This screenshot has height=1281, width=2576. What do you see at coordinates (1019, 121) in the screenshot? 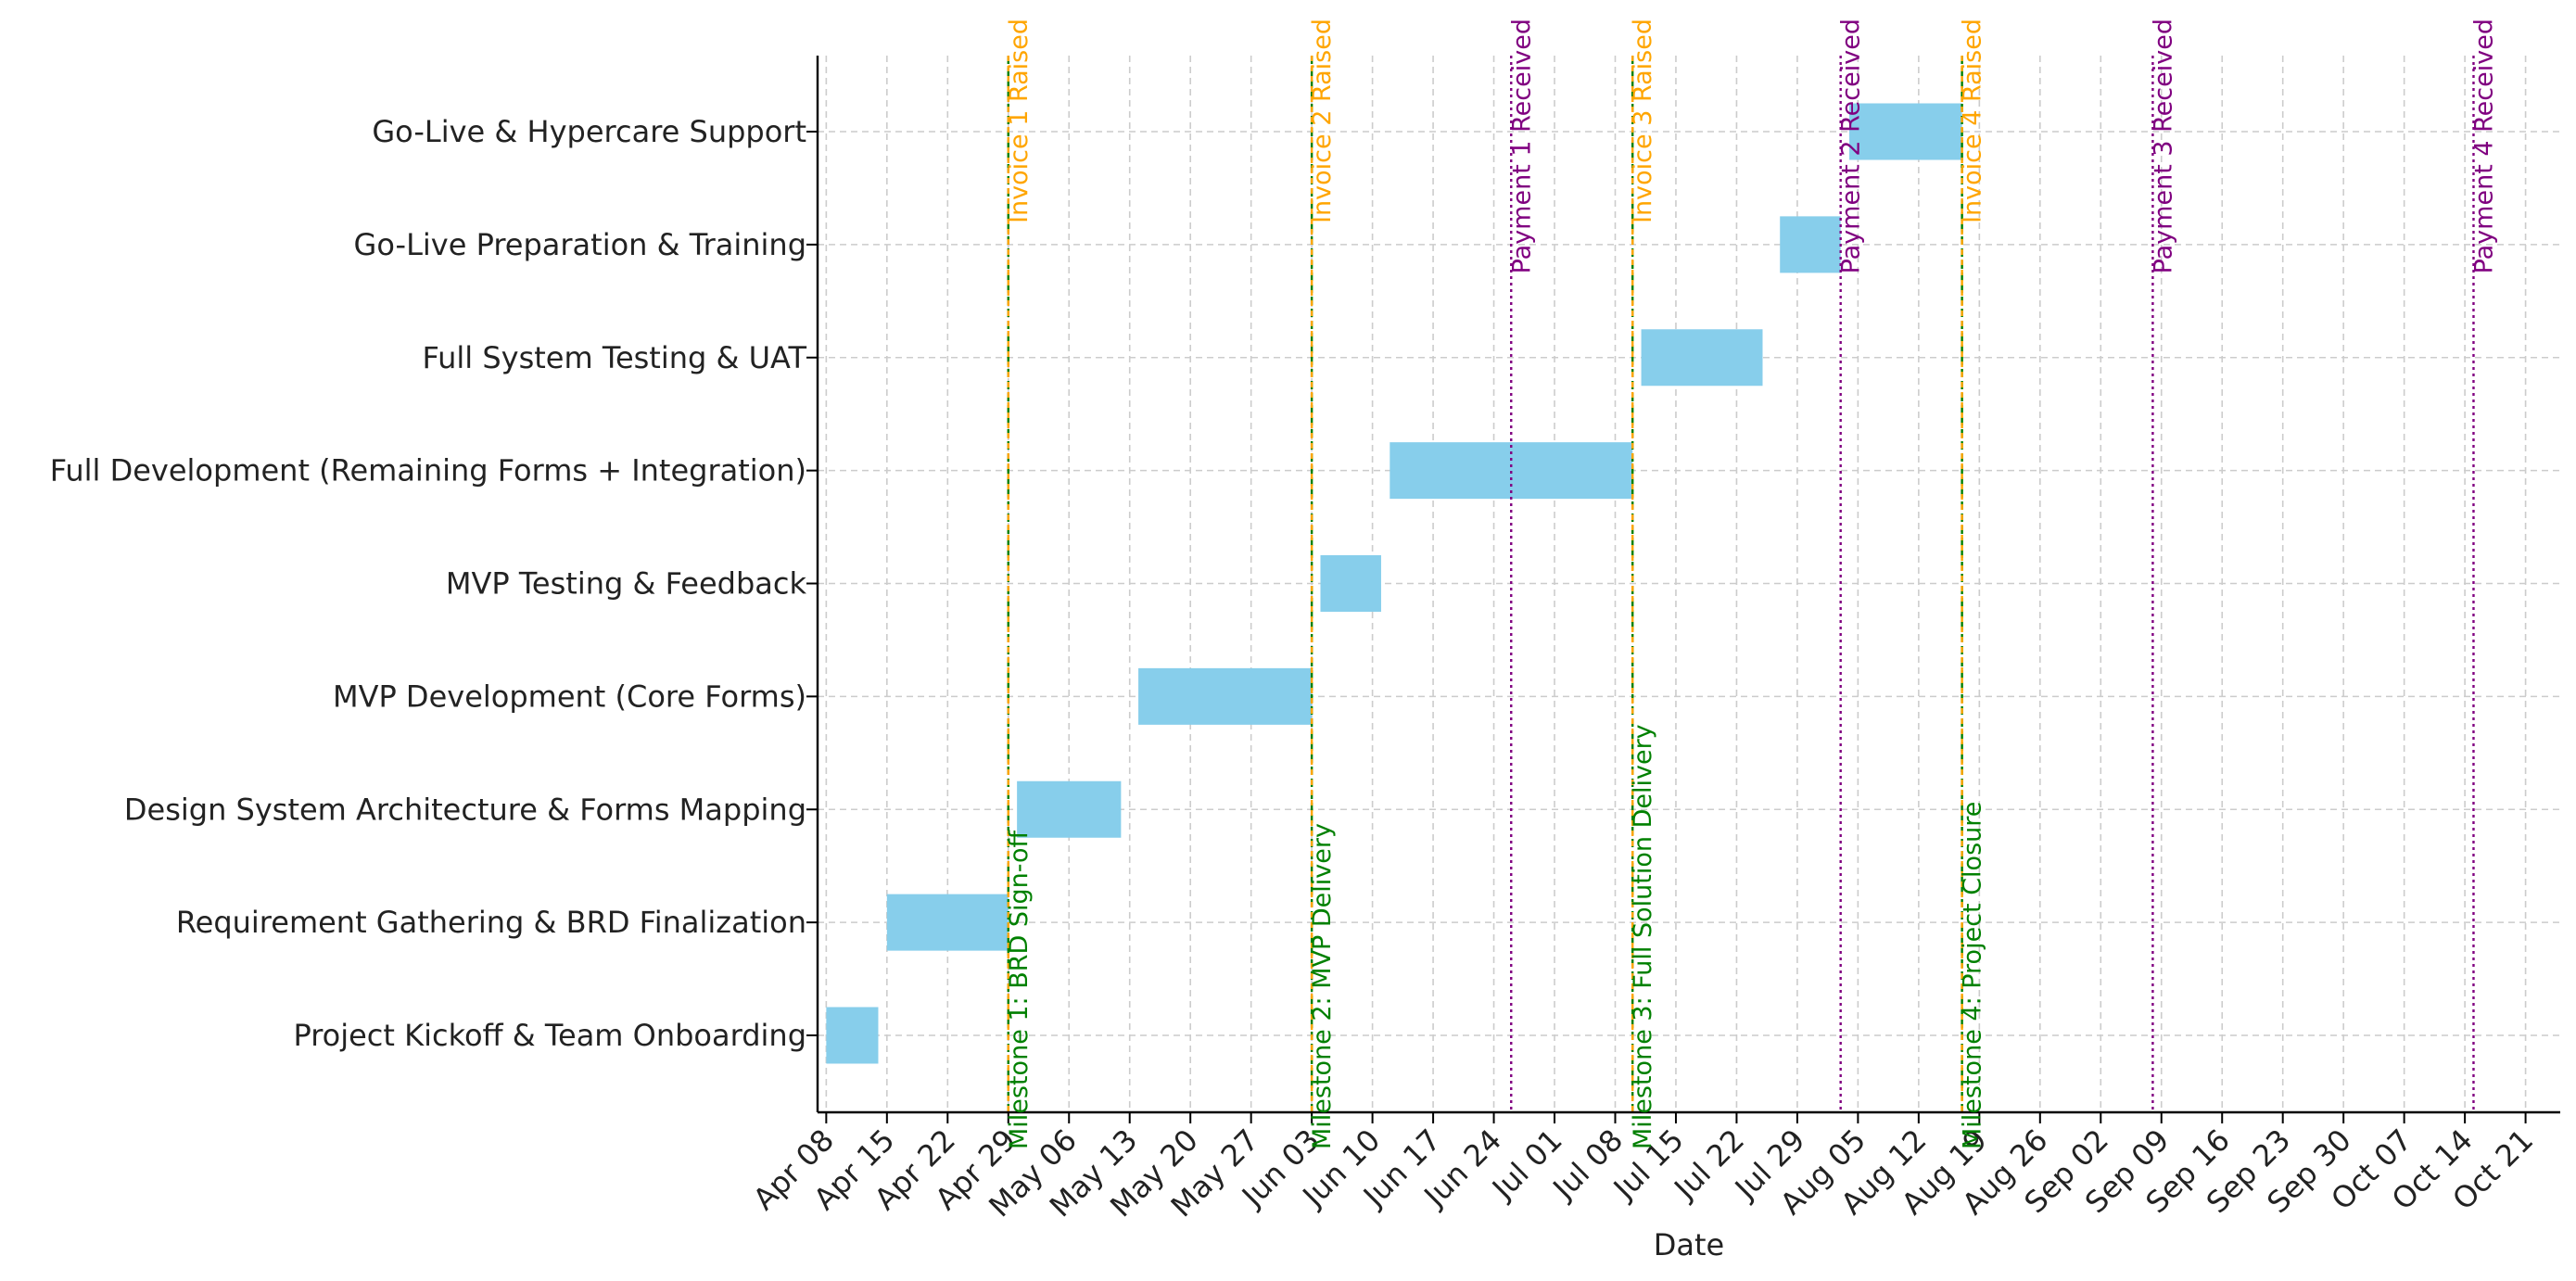
I see `invoice-label: Invoice 1 Raised` at bounding box center [1019, 121].